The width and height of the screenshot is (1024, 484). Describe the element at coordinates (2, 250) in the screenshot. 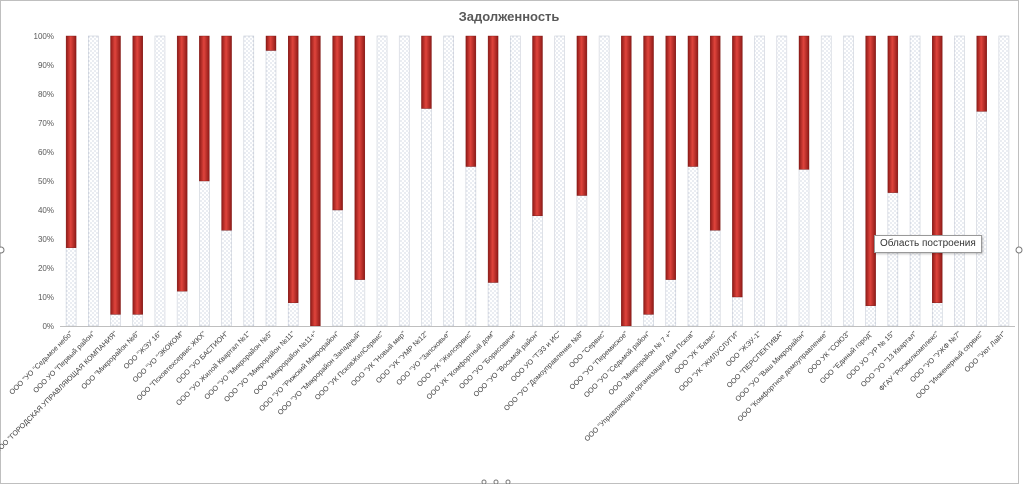

I see `left-resize-handle` at that location.